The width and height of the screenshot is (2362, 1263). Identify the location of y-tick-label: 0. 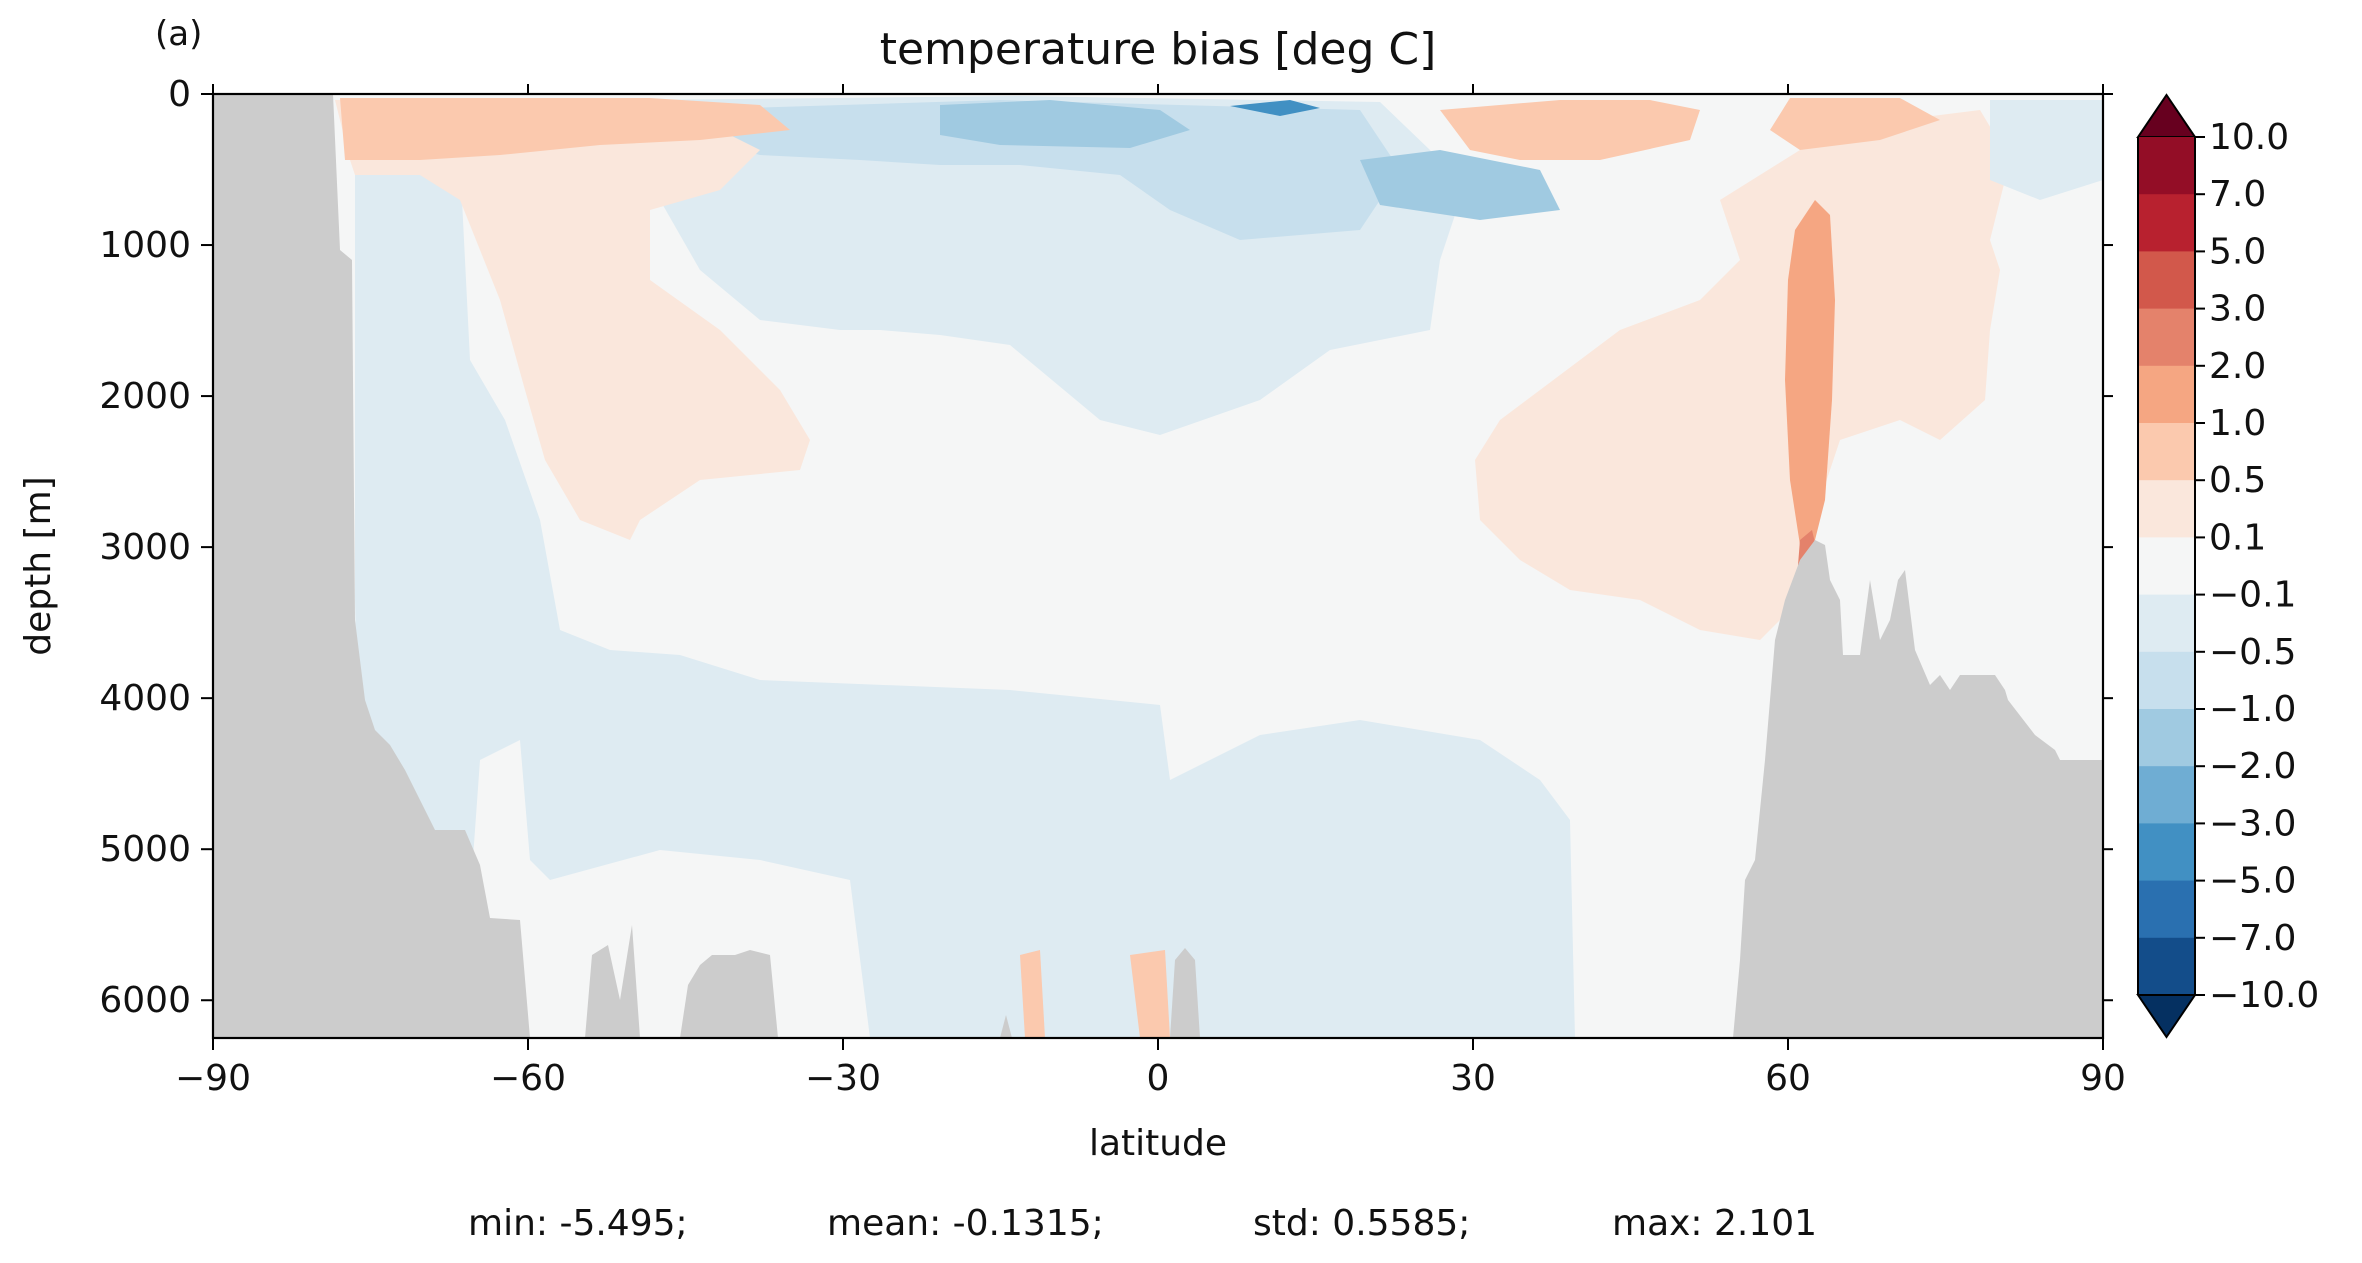
(179, 94).